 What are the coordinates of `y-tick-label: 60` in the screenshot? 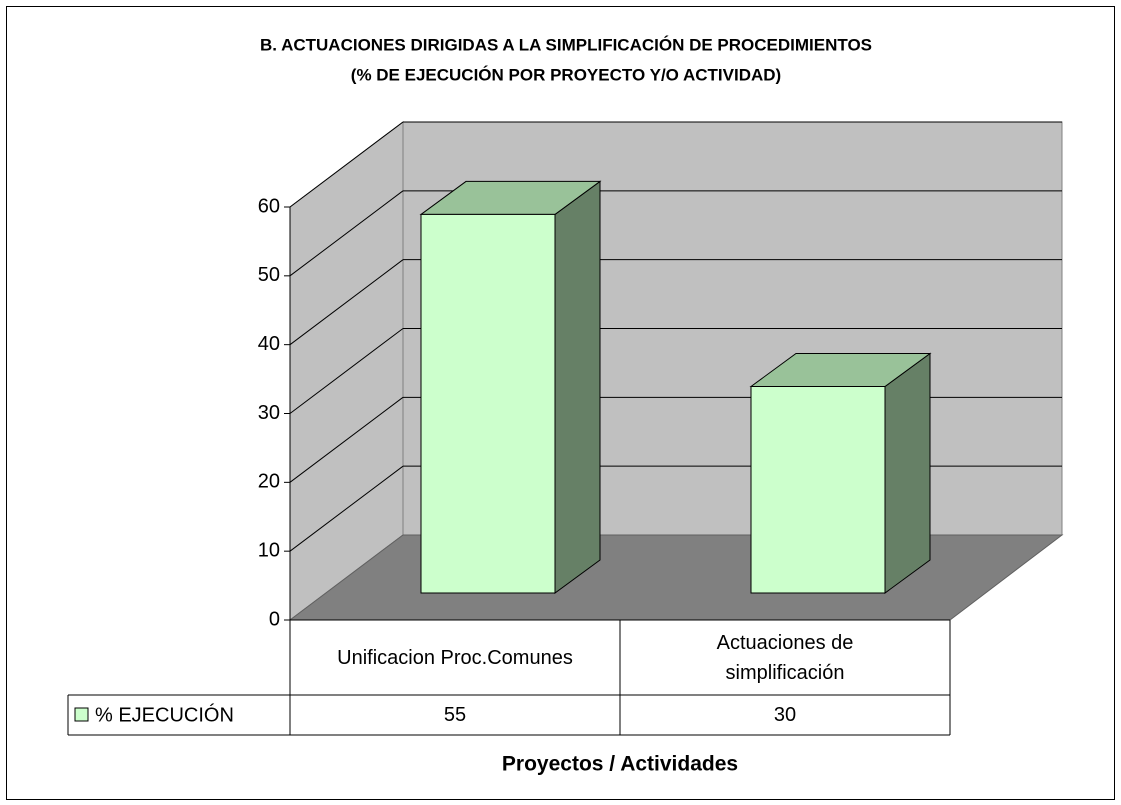 It's located at (269, 206).